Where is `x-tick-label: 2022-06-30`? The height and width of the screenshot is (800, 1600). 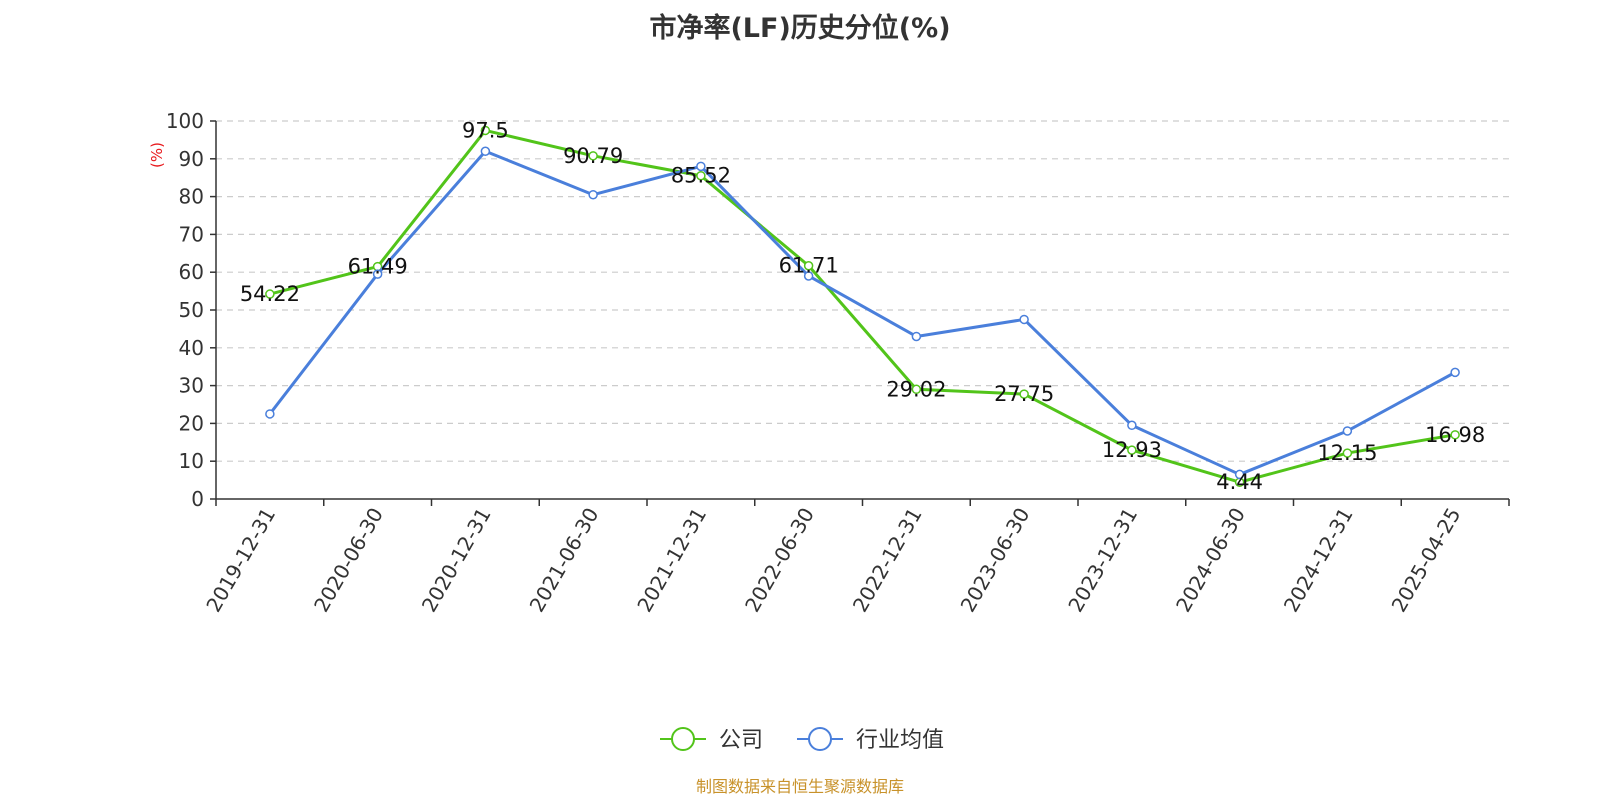
x-tick-label: 2022-06-30 is located at coordinates (779, 560).